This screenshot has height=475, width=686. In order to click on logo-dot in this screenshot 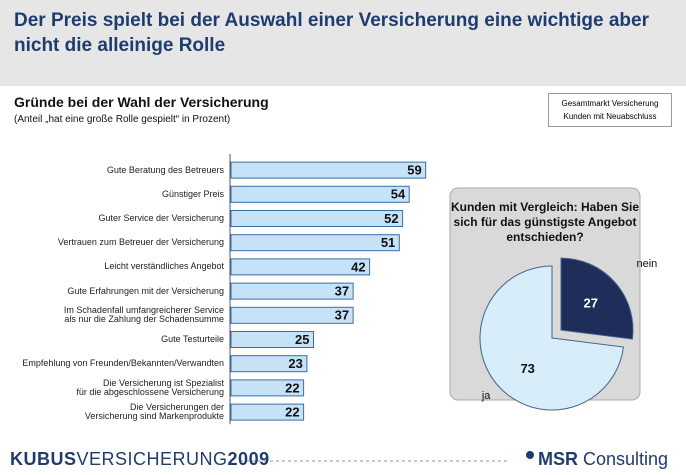, I will do `click(530, 455)`.